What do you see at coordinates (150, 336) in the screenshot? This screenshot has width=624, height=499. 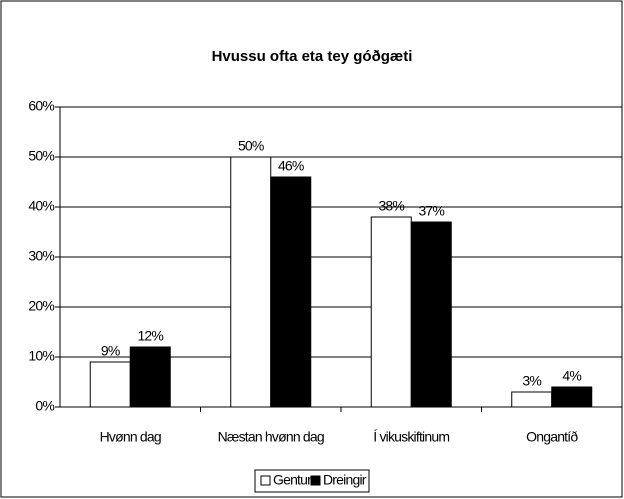 I see `value-label: 12%` at bounding box center [150, 336].